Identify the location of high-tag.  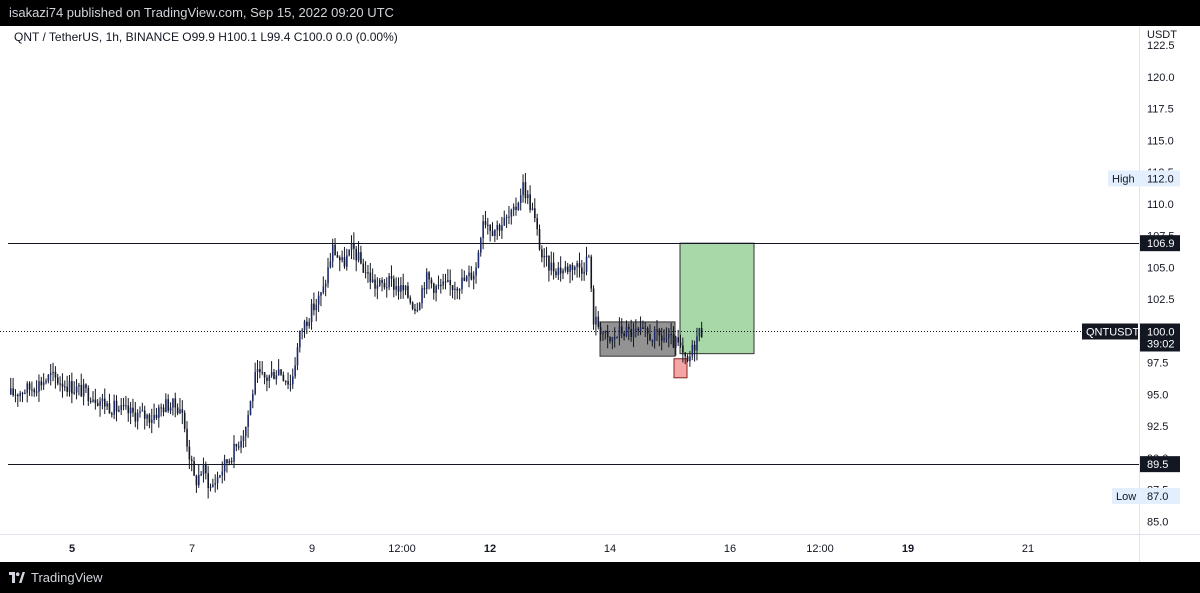
(1144, 178).